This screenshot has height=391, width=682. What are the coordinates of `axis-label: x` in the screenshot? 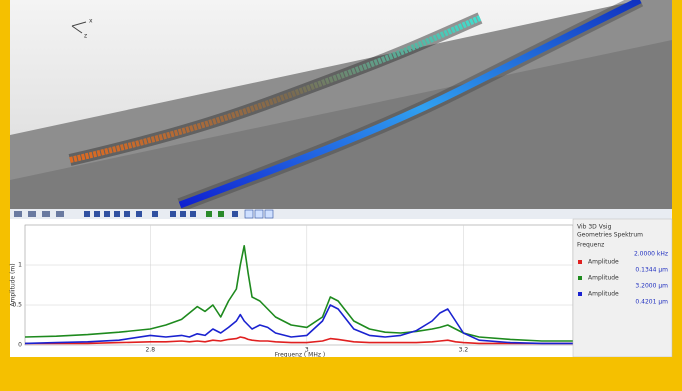 It's located at (91, 21).